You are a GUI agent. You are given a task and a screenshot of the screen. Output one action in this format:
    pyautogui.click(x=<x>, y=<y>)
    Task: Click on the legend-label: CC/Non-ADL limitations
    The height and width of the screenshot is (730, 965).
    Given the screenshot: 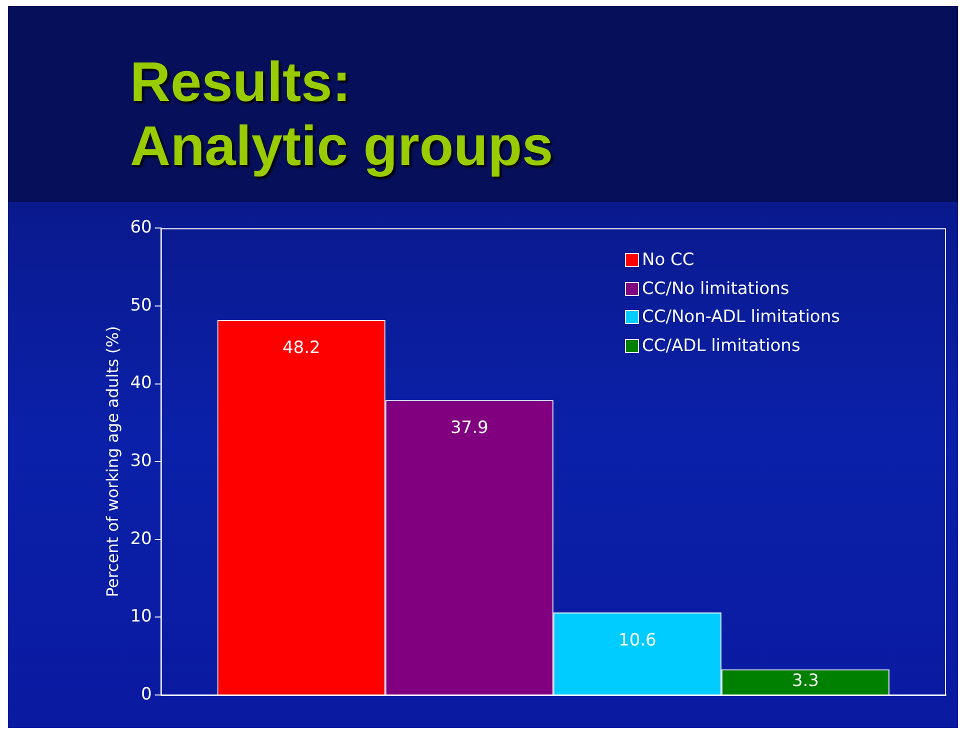 What is the action you would take?
    pyautogui.click(x=741, y=317)
    